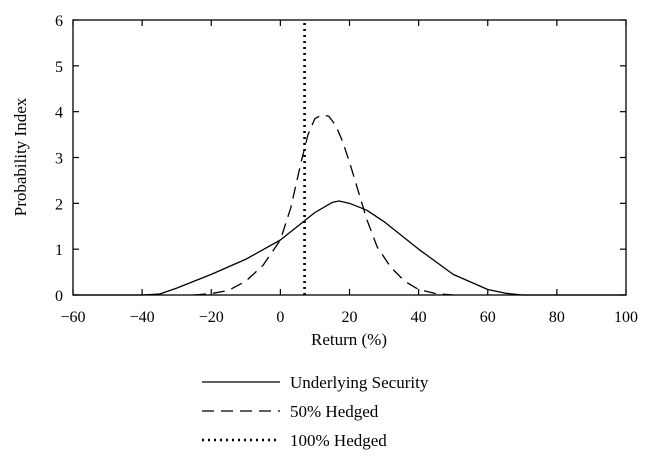 The image size is (649, 457). What do you see at coordinates (59, 296) in the screenshot?
I see `y-tick-label: 0` at bounding box center [59, 296].